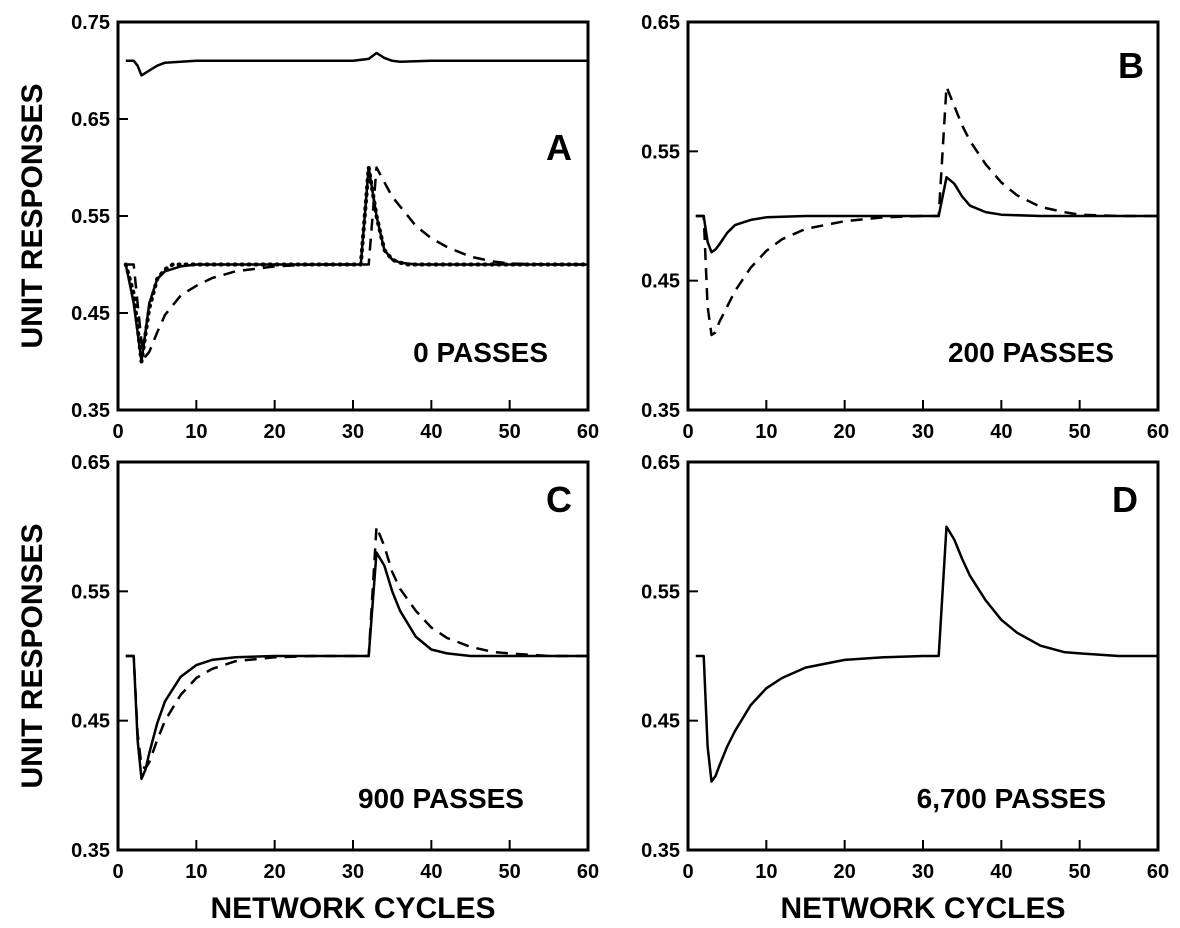 Image resolution: width=1180 pixels, height=928 pixels. Describe the element at coordinates (353, 908) in the screenshot. I see `x-axis-title-left: NETWORK CYCLES` at that location.